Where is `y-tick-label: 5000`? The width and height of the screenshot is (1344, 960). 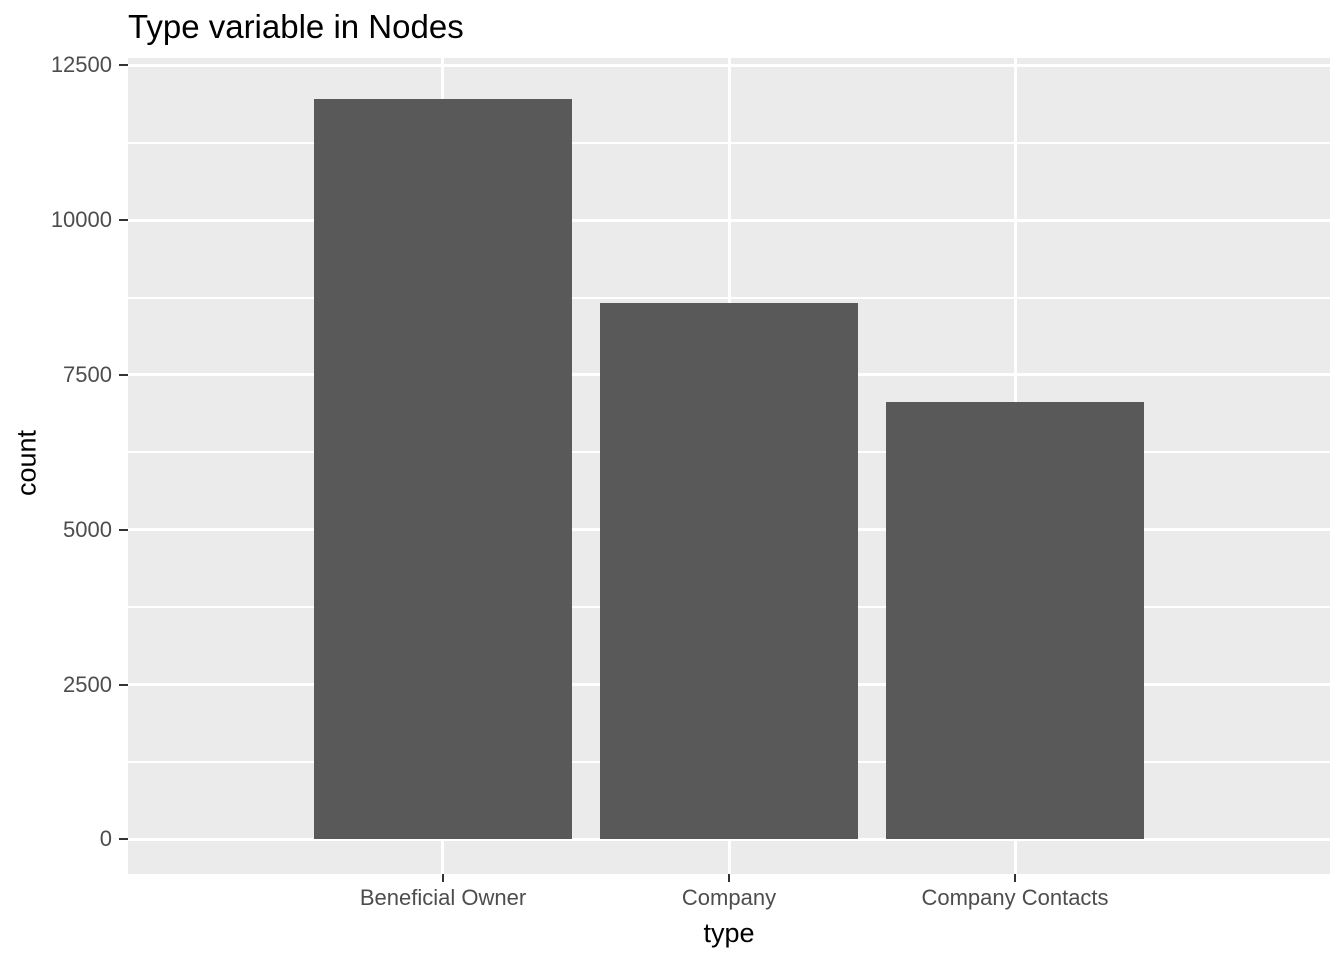
y-tick-label: 5000 is located at coordinates (87, 529).